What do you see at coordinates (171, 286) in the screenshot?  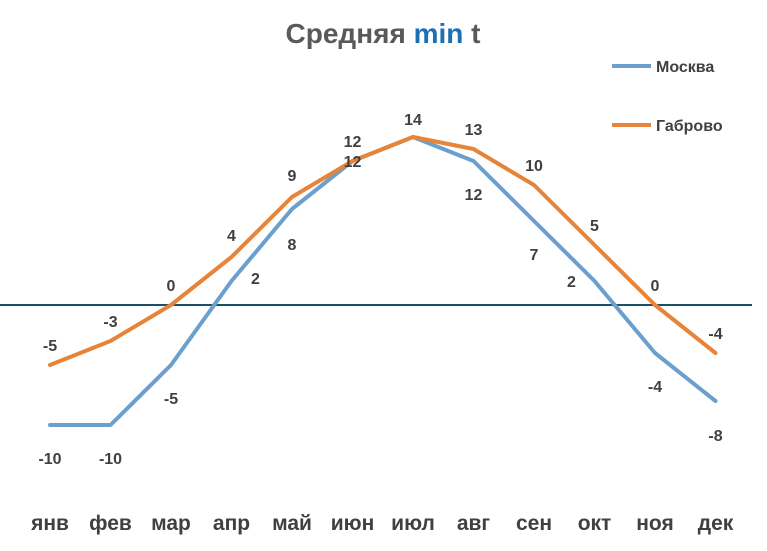 I see `data-label-2-3: 0` at bounding box center [171, 286].